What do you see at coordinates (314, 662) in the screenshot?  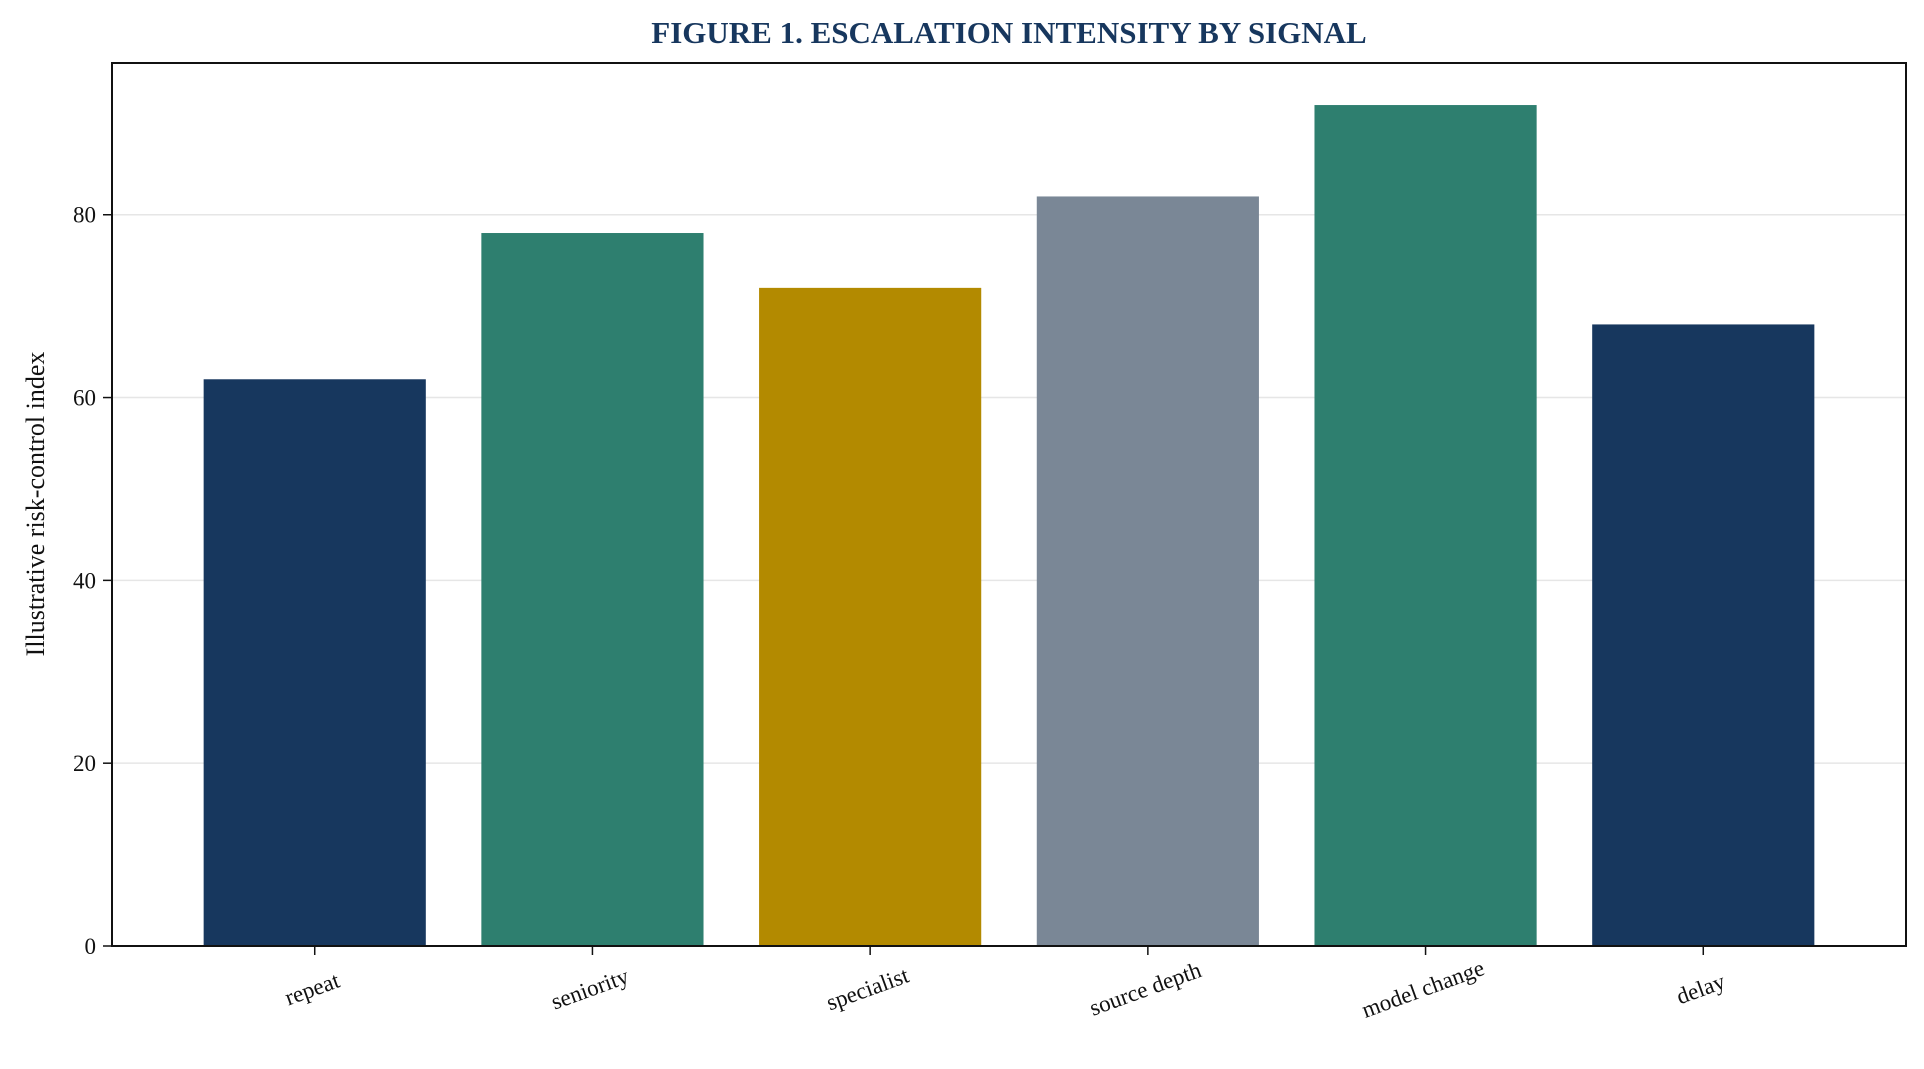 I see `bar-repeat` at bounding box center [314, 662].